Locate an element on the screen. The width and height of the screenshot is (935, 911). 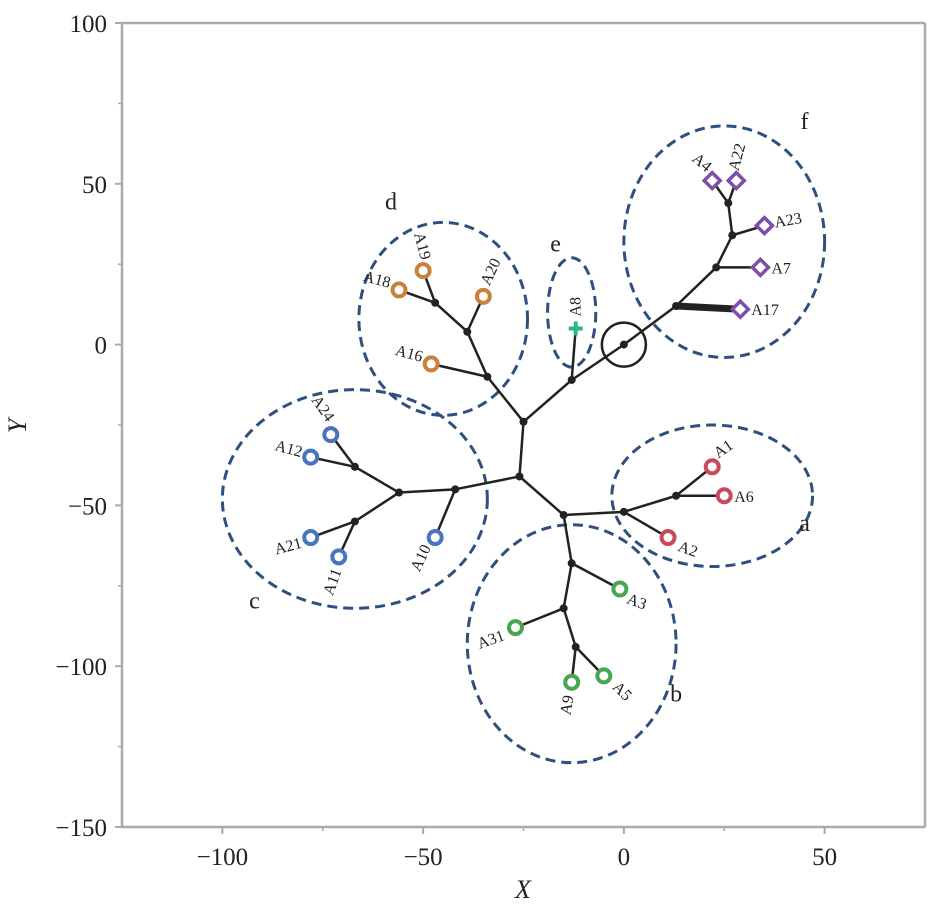
leaf-label-A6: A6 is located at coordinates (744, 497).